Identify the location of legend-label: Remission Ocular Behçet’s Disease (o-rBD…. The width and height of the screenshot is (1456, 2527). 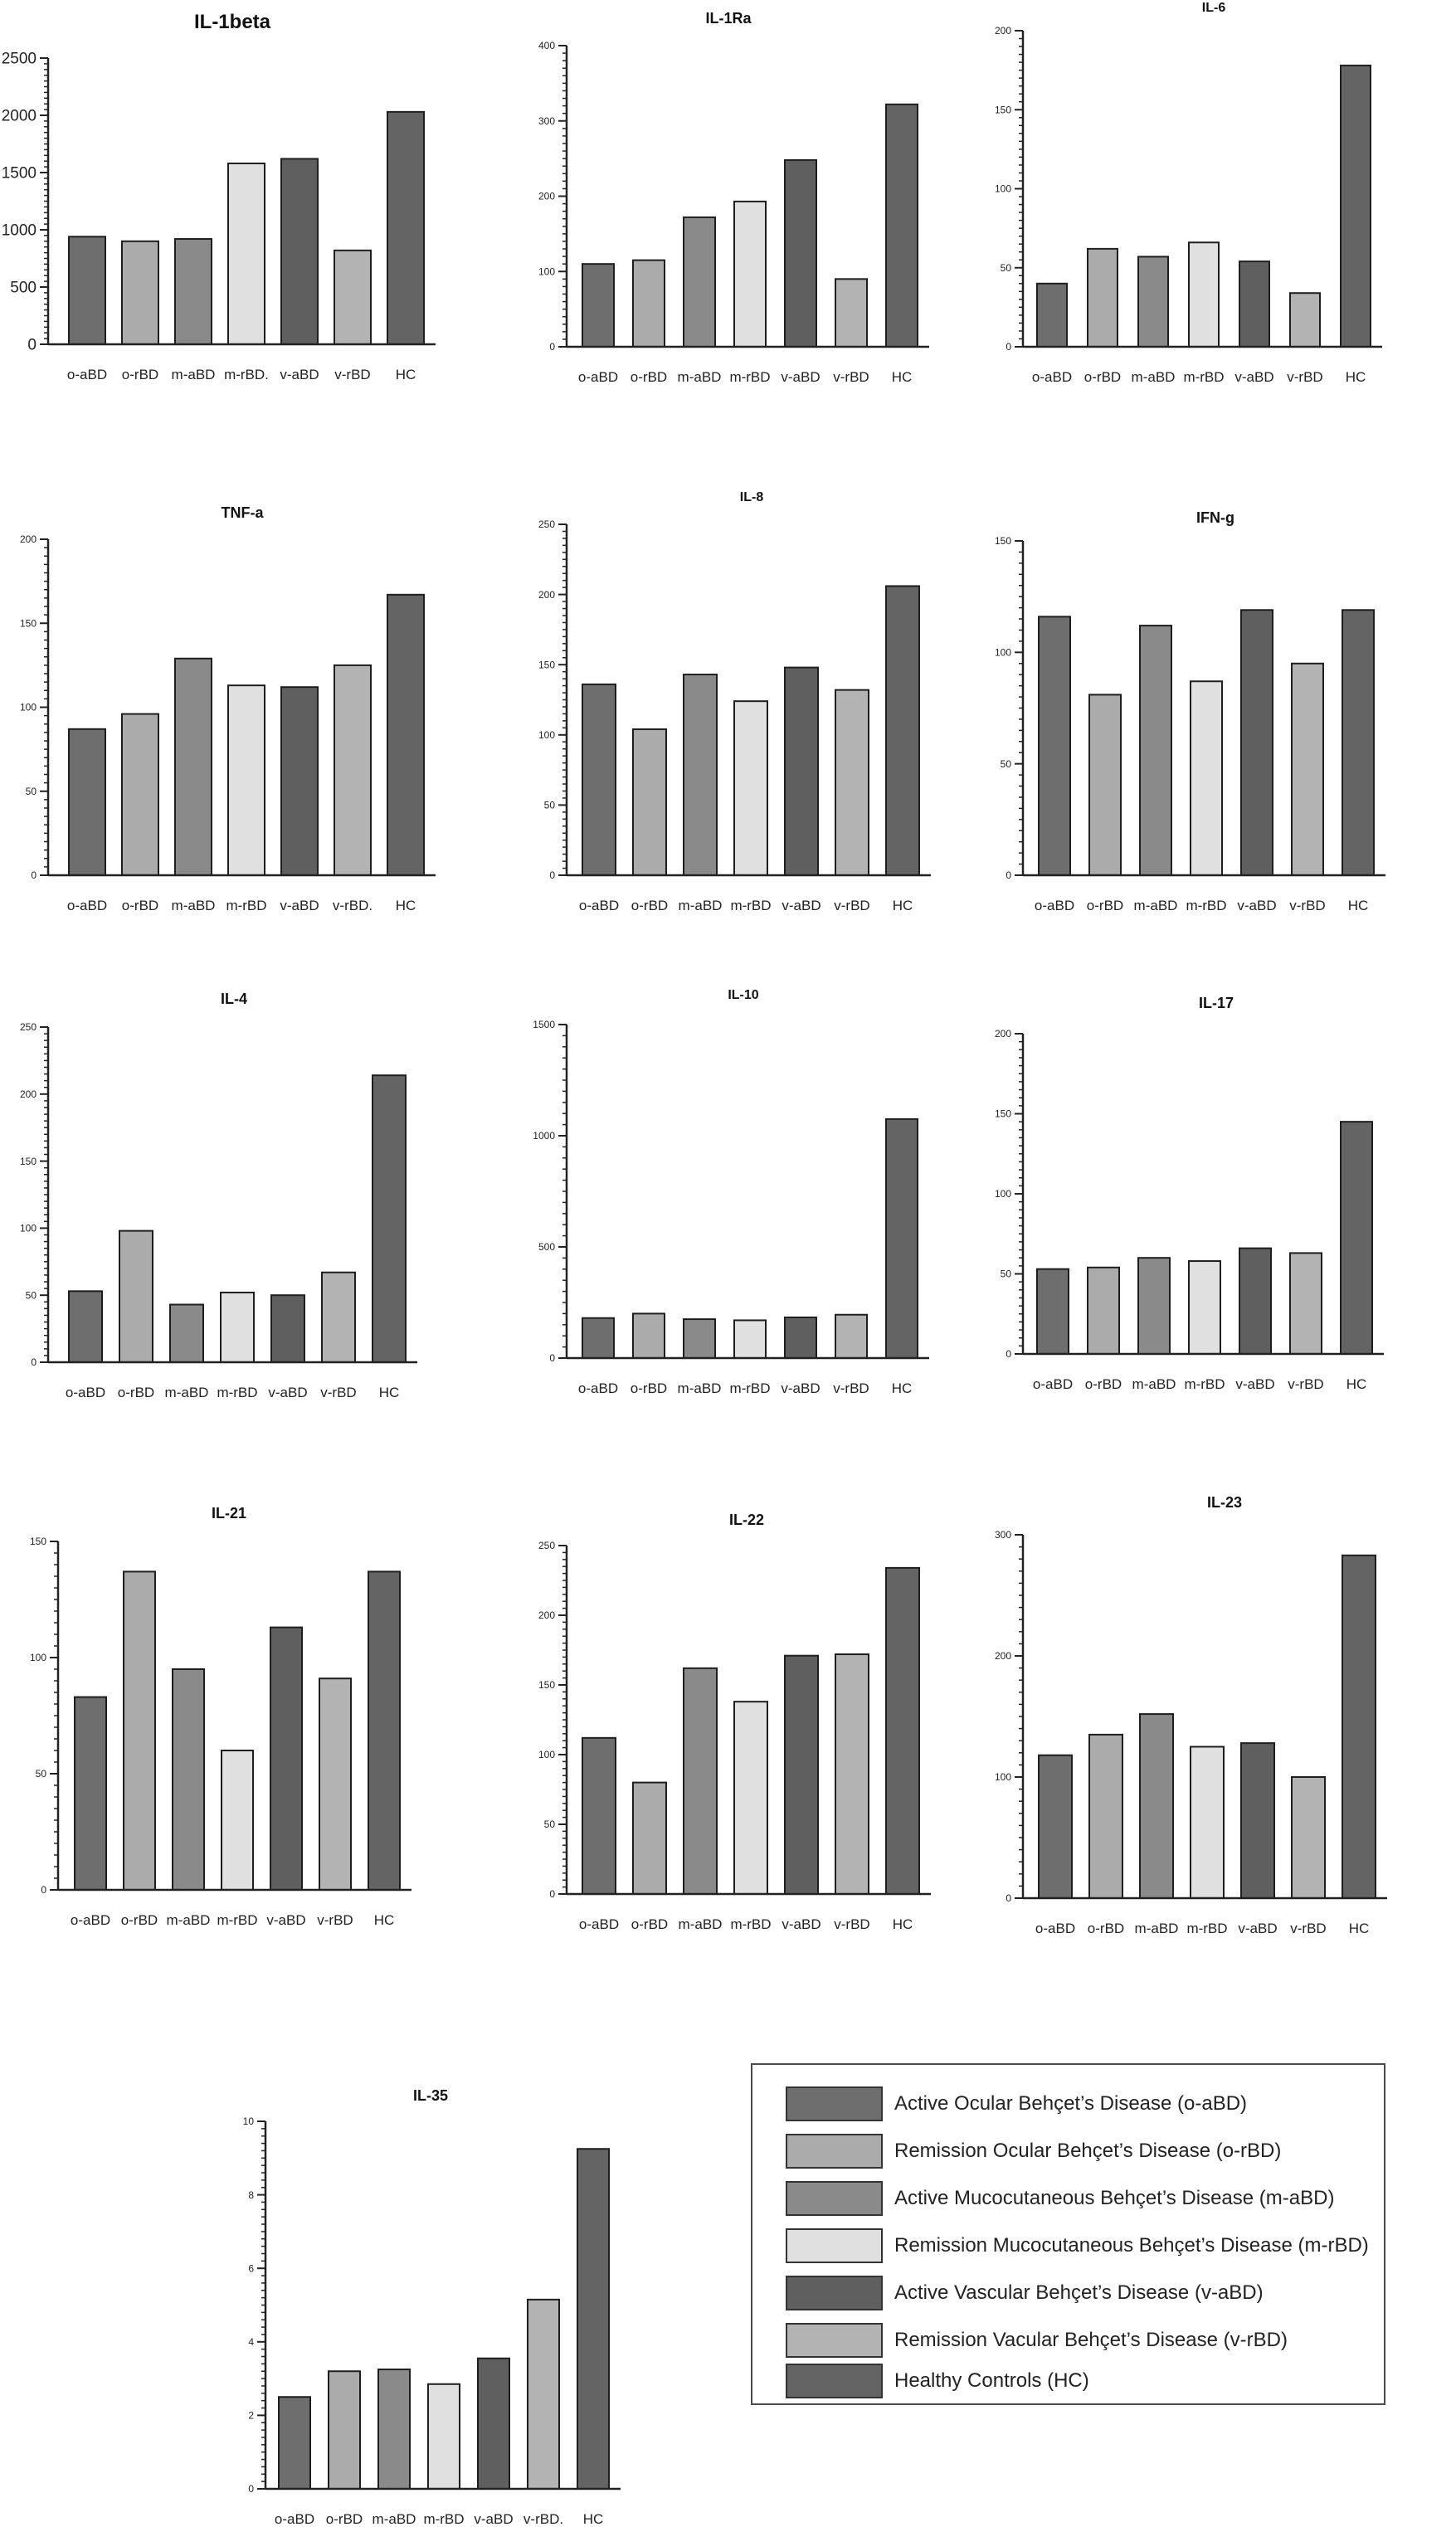
(1088, 2151).